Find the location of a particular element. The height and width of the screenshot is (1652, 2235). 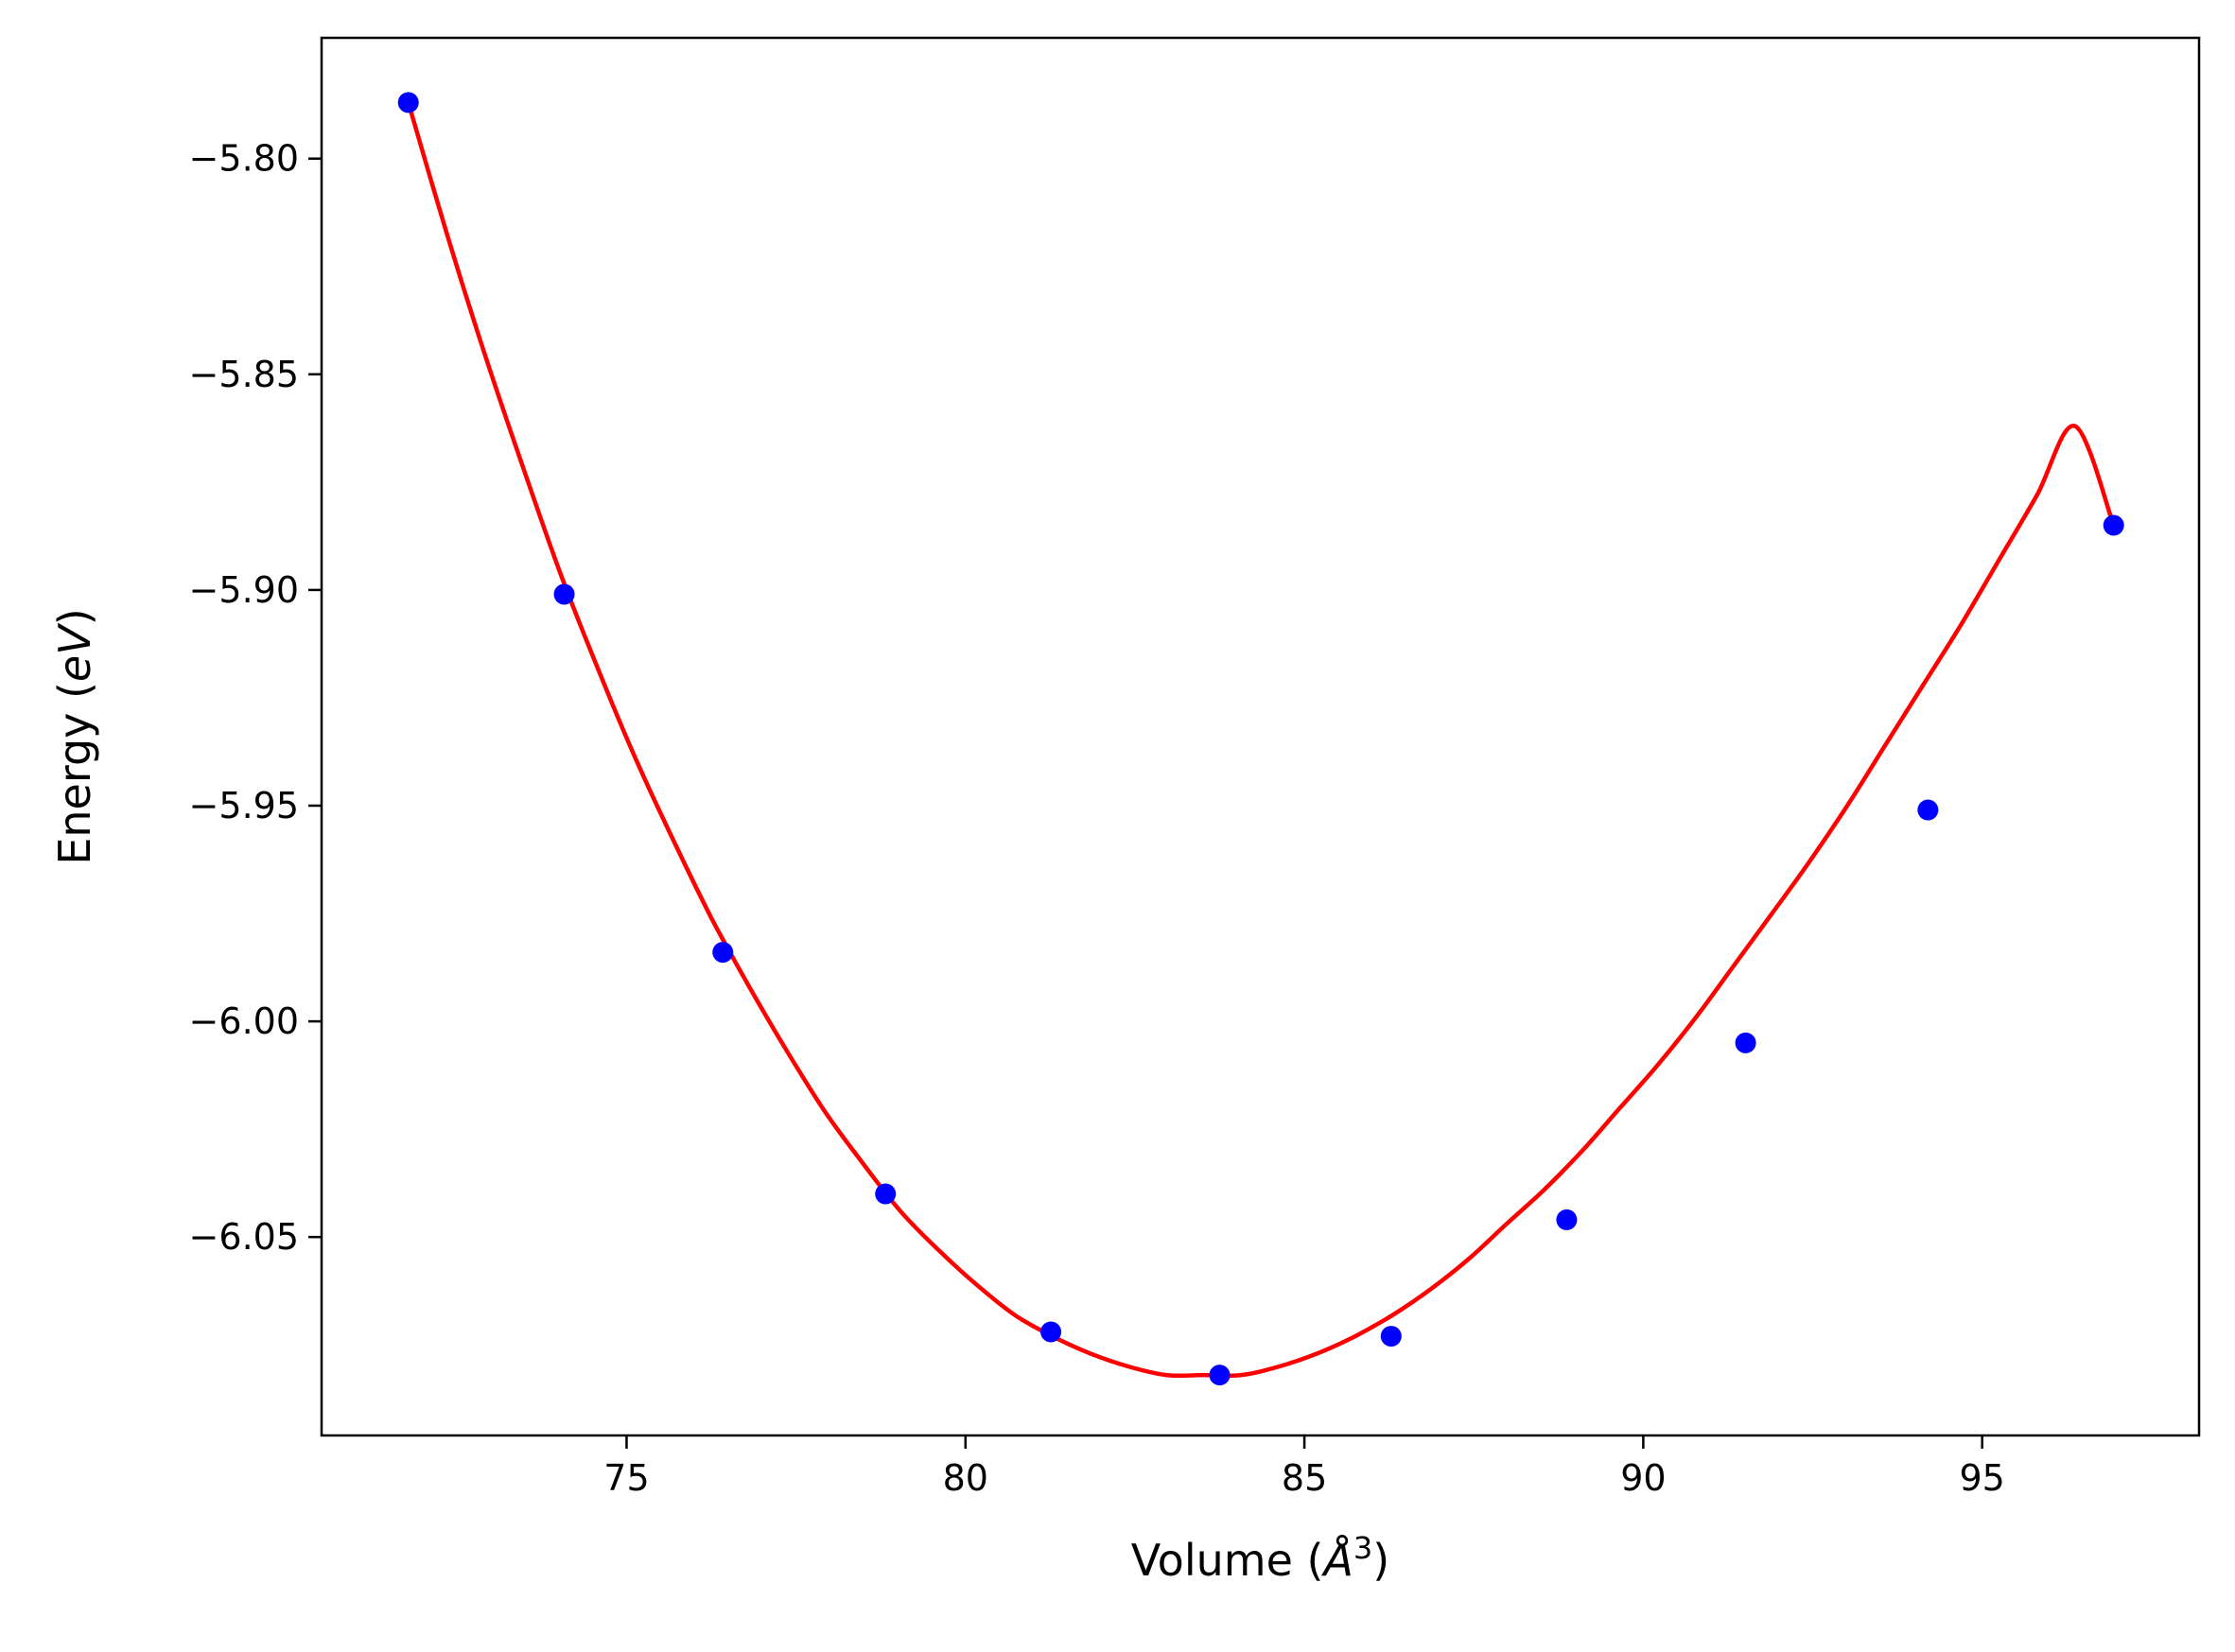

x-axis-title-exponent: 3 is located at coordinates (1362, 1548).